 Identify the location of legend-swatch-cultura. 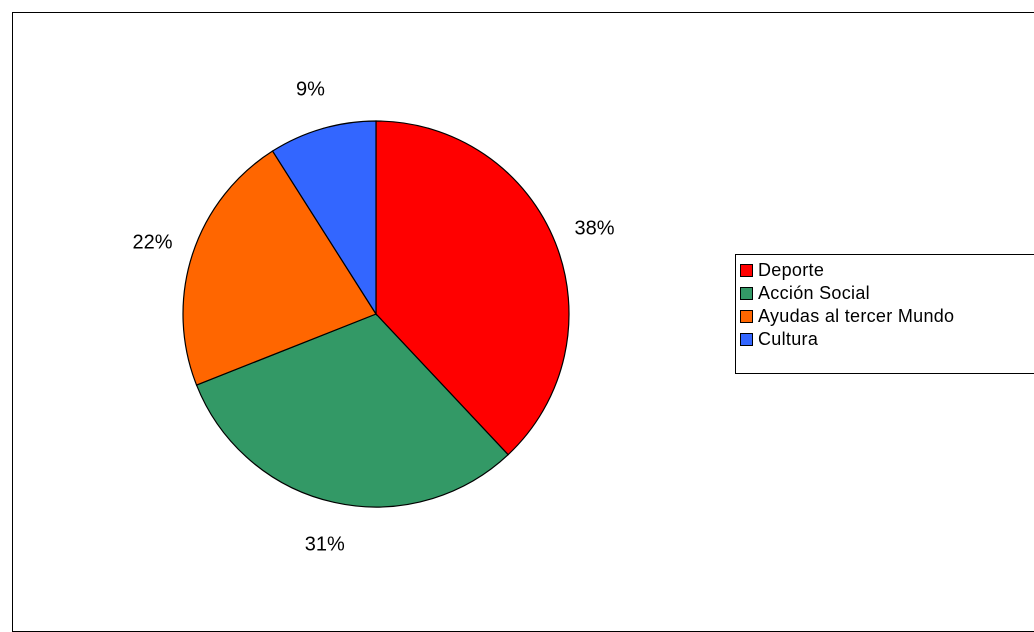
(746, 339).